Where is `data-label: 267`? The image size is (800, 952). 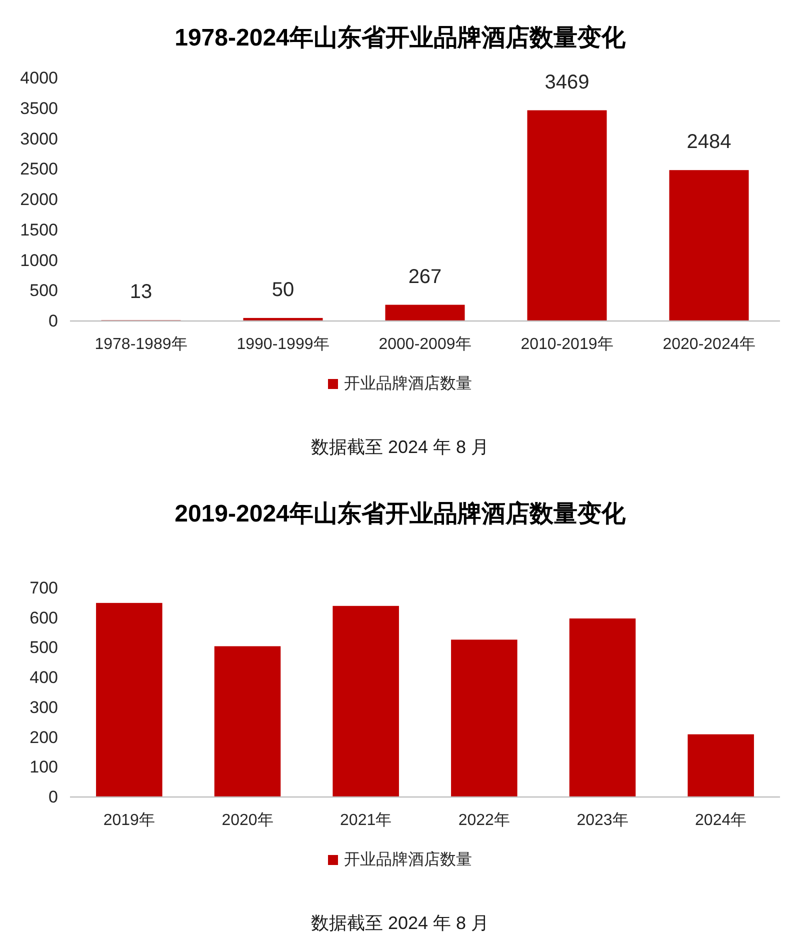
data-label: 267 is located at coordinates (425, 277).